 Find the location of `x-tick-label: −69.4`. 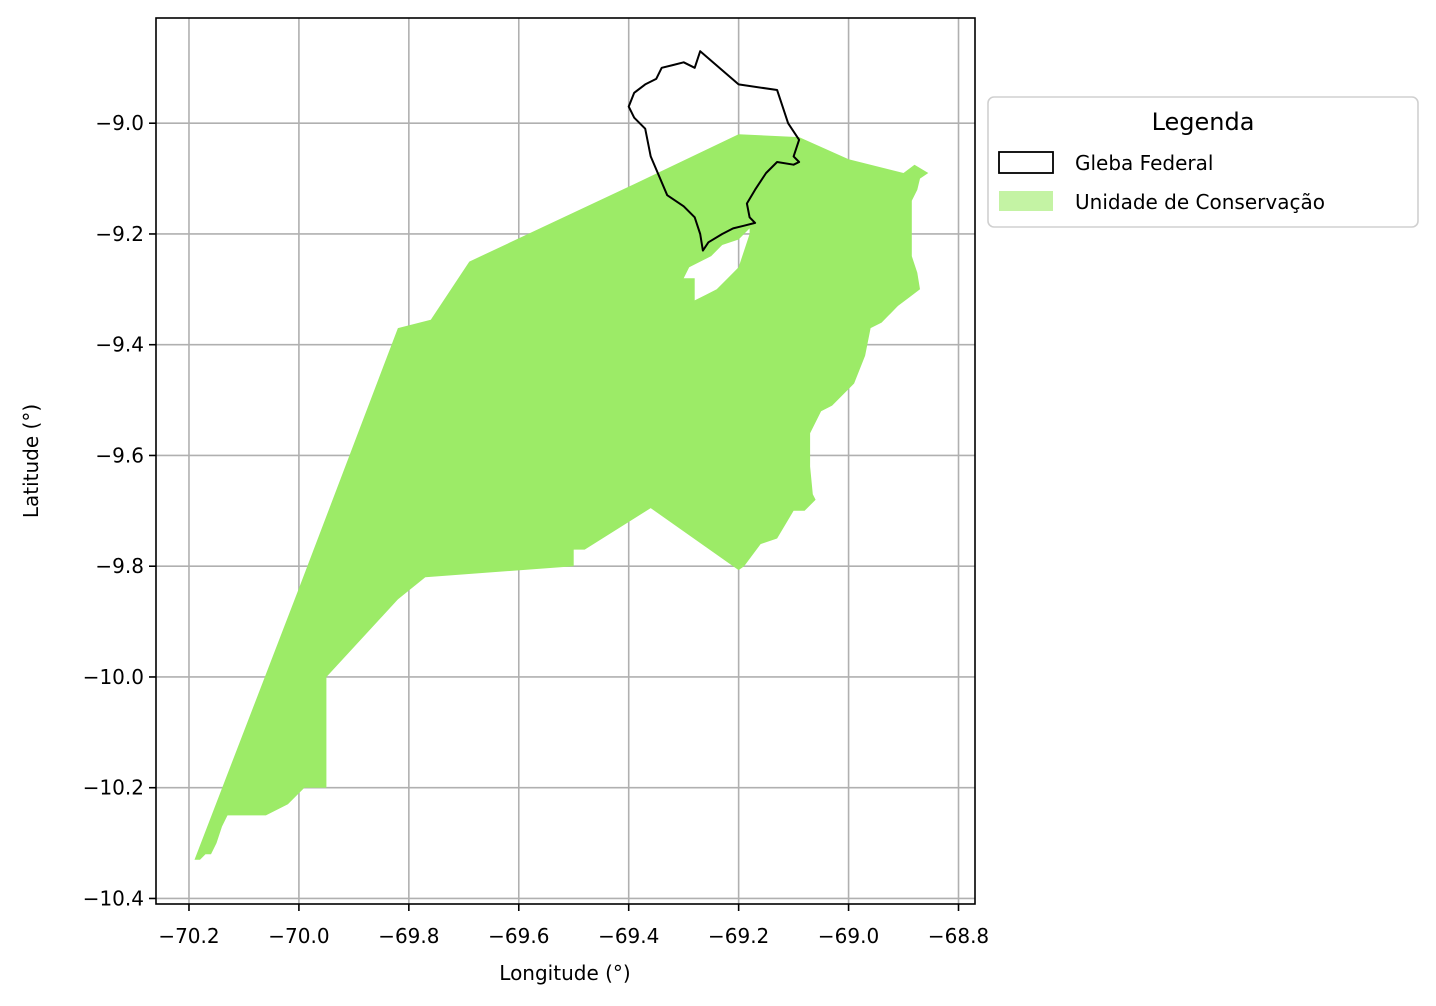

x-tick-label: −69.4 is located at coordinates (628, 936).